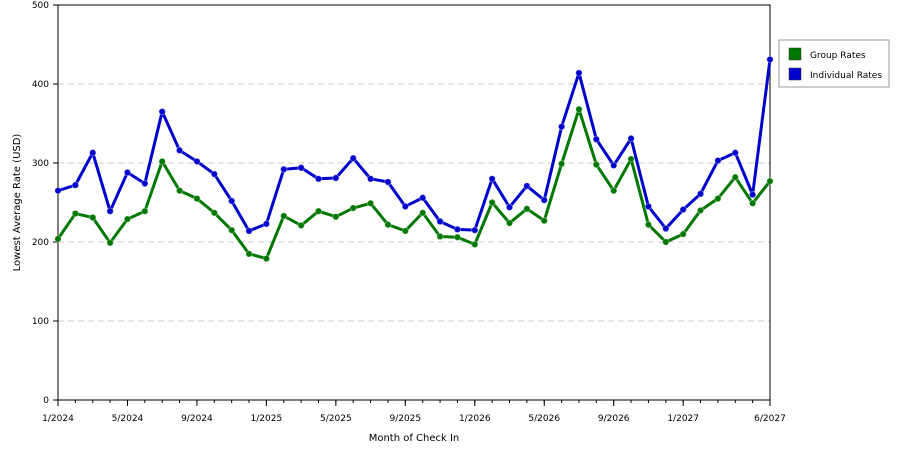  I want to click on y-tick-label-500: 500, so click(40, 6).